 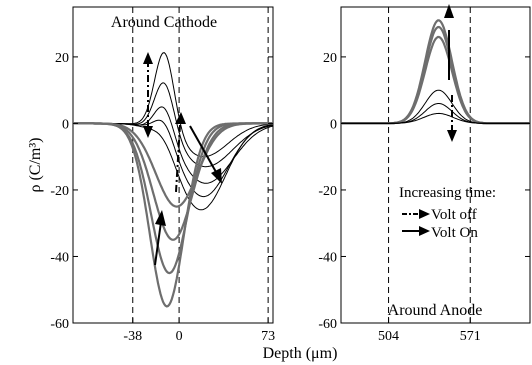 What do you see at coordinates (179, 336) in the screenshot?
I see `x-tick-label-1: 0` at bounding box center [179, 336].